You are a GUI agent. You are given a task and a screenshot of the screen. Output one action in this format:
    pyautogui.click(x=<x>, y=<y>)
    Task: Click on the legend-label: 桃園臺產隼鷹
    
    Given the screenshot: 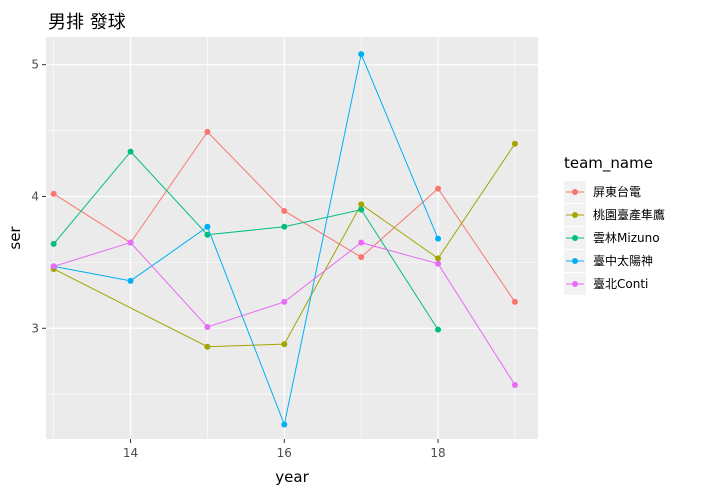 What is the action you would take?
    pyautogui.click(x=629, y=214)
    